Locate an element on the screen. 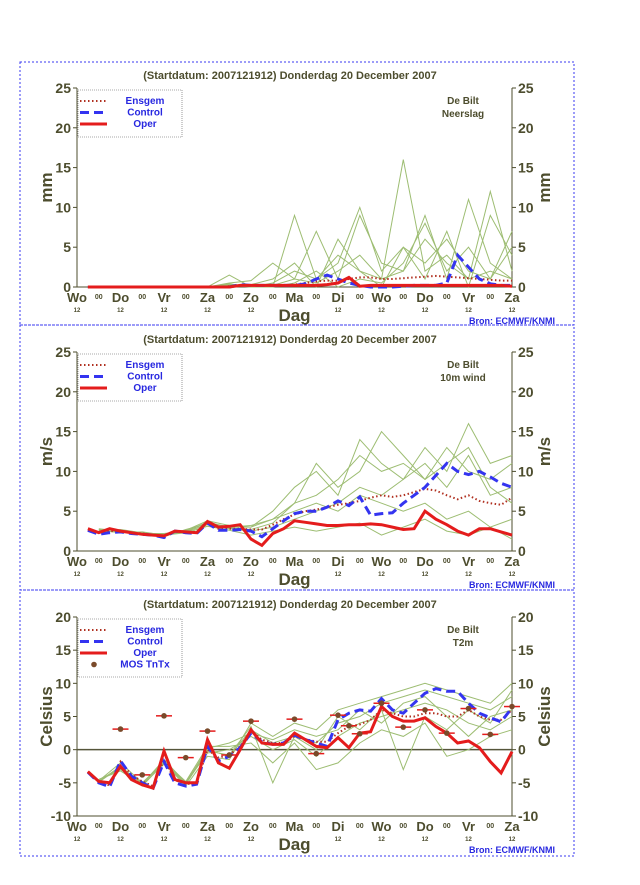 The image size is (640, 885). y-axis-label-right: m/s is located at coordinates (544, 451).